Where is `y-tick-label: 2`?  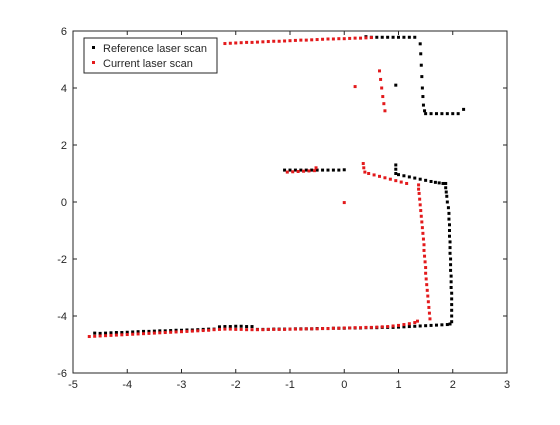 y-tick-label: 2 is located at coordinates (64, 146).